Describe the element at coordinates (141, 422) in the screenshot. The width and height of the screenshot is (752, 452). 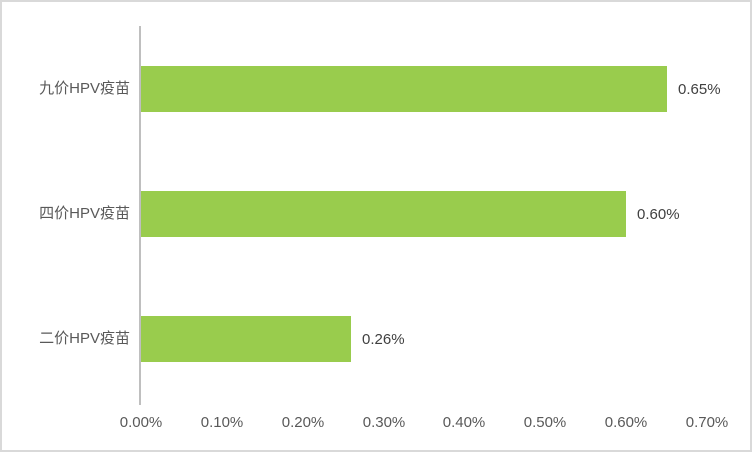
I see `x-tick-label: 0.00%` at that location.